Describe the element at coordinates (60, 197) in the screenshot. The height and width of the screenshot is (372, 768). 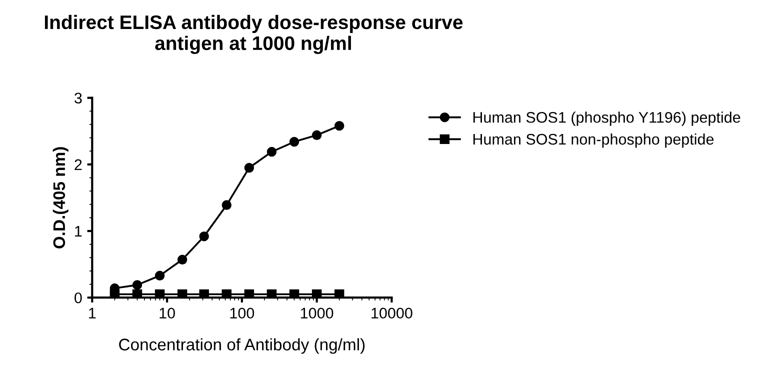
I see `y-axis-title: O.D.(405 nm)` at that location.